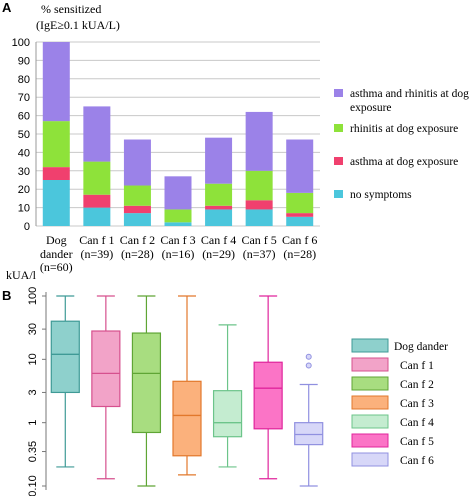  Describe the element at coordinates (404, 129) in the screenshot. I see `panel-a-legend-label: rhinitis at dog exposure` at that location.